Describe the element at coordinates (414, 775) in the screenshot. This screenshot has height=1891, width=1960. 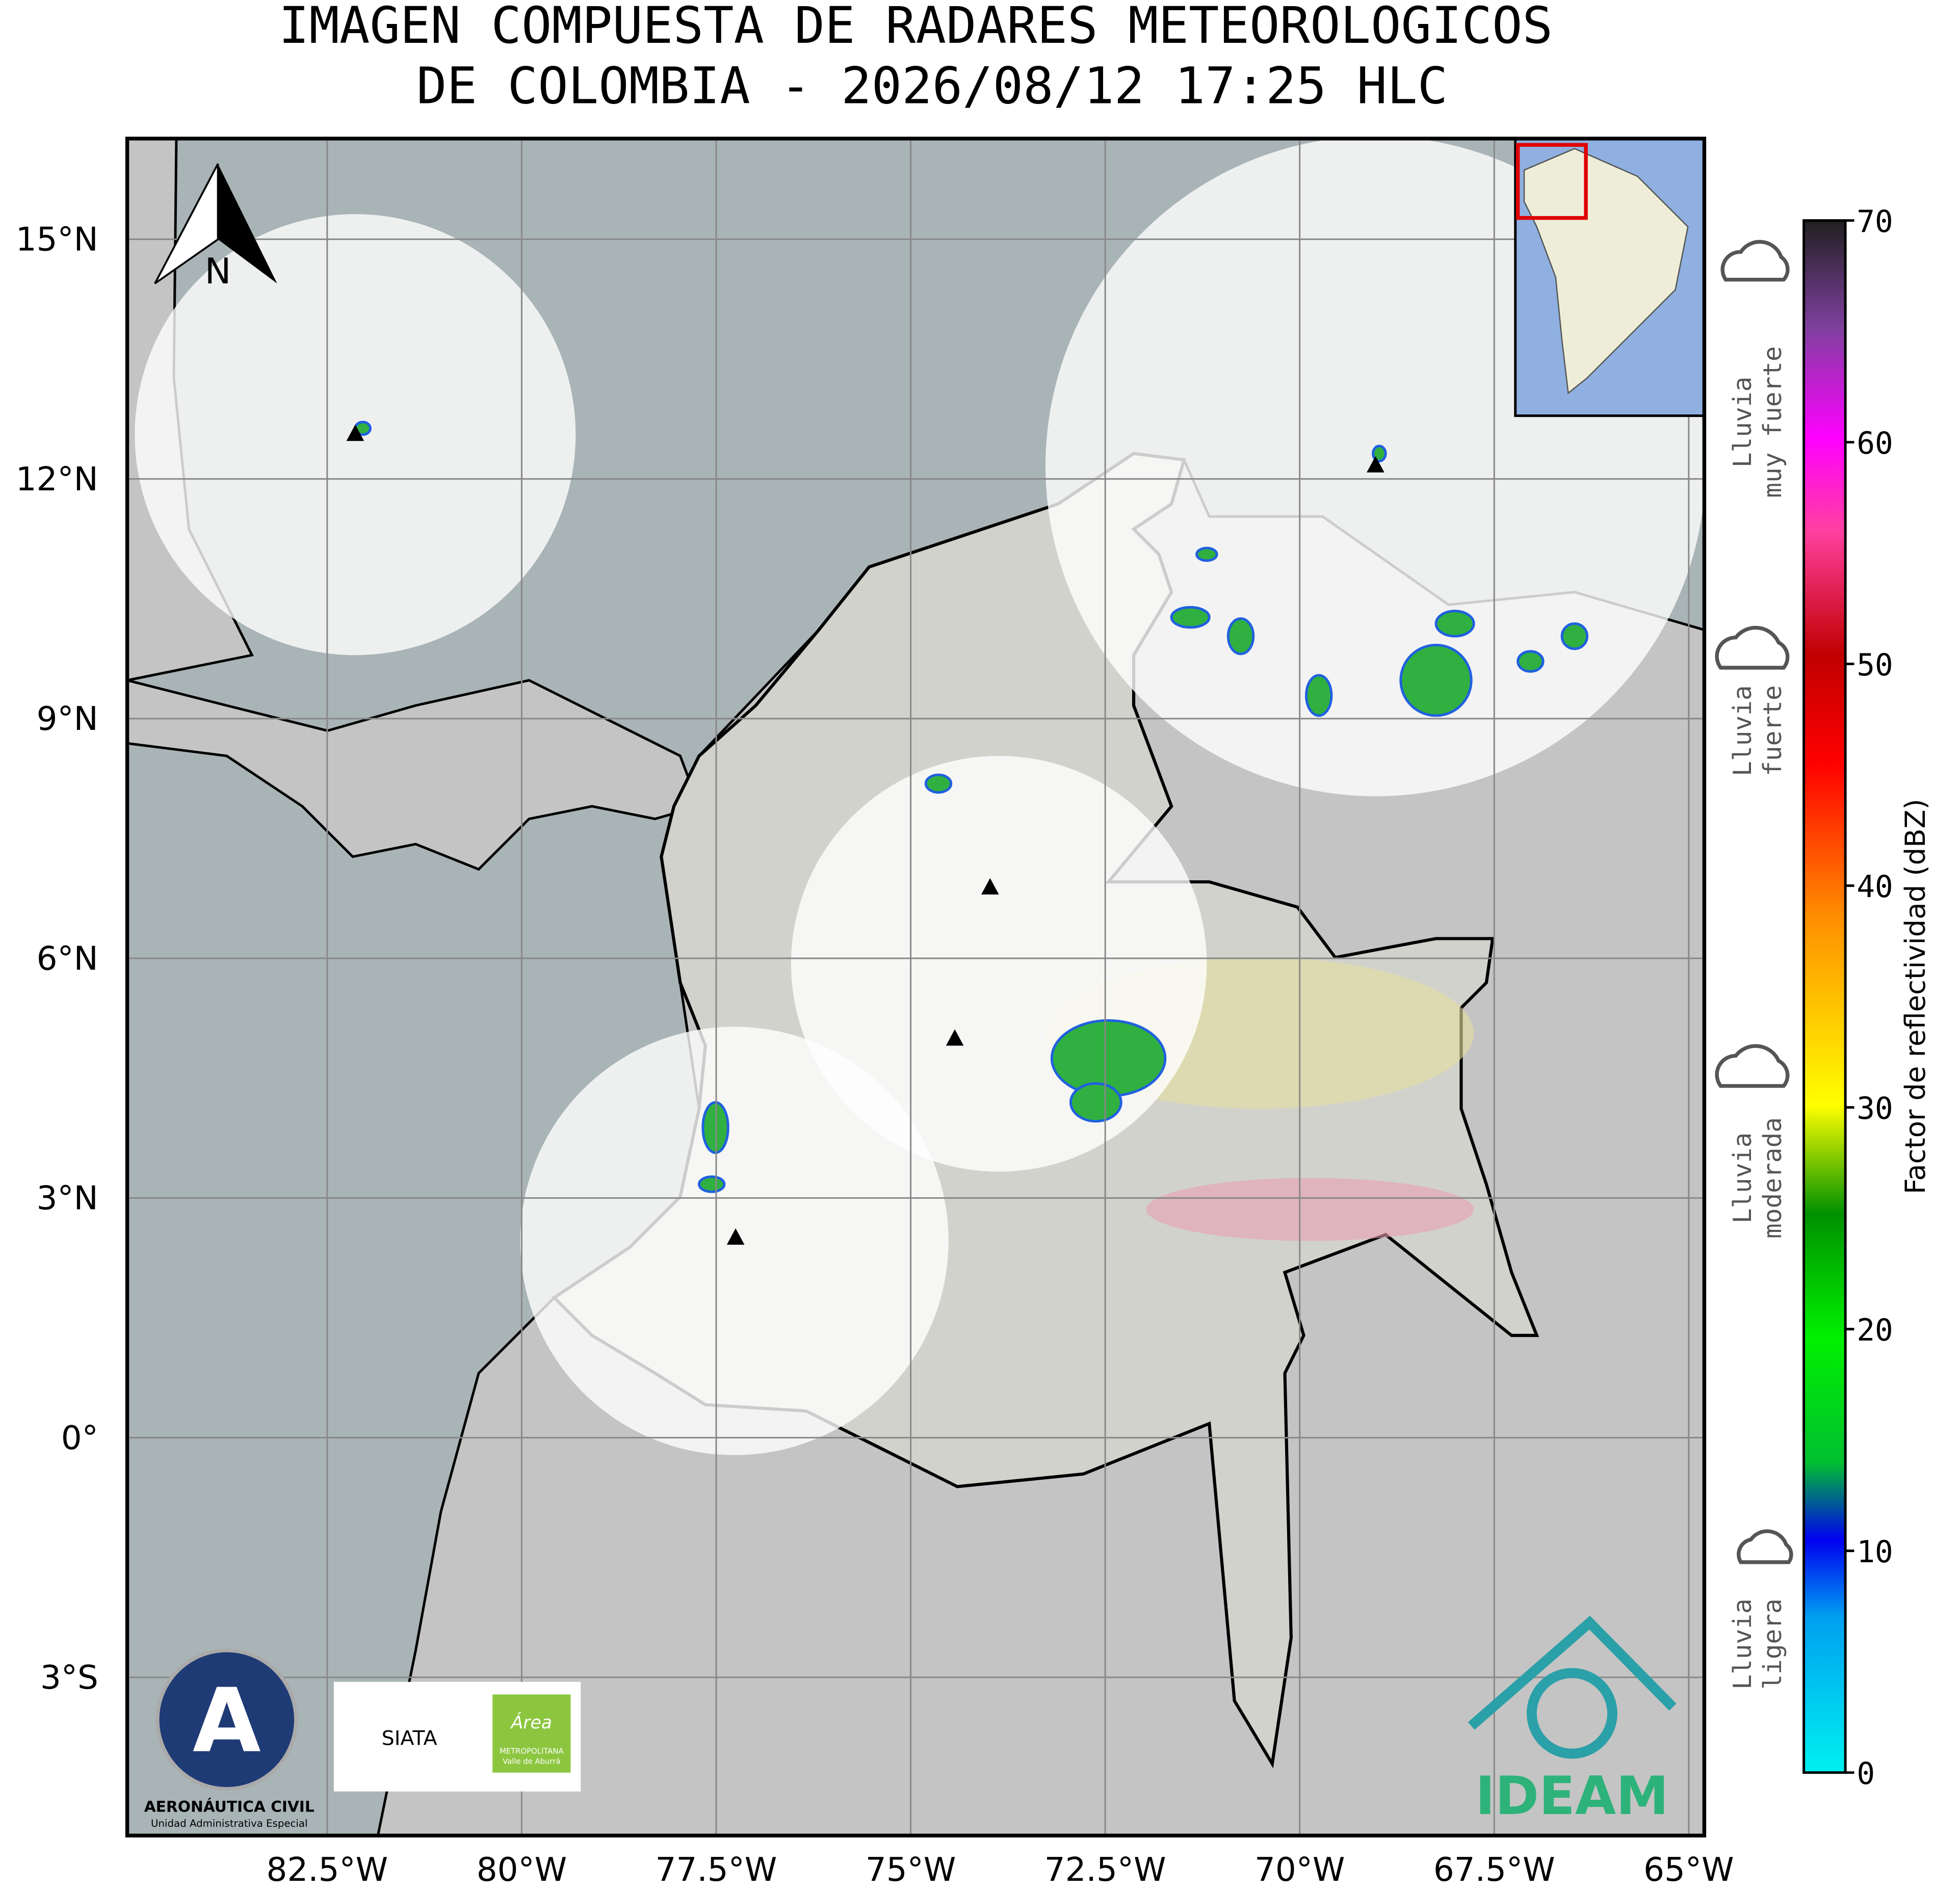
I see `land` at that location.